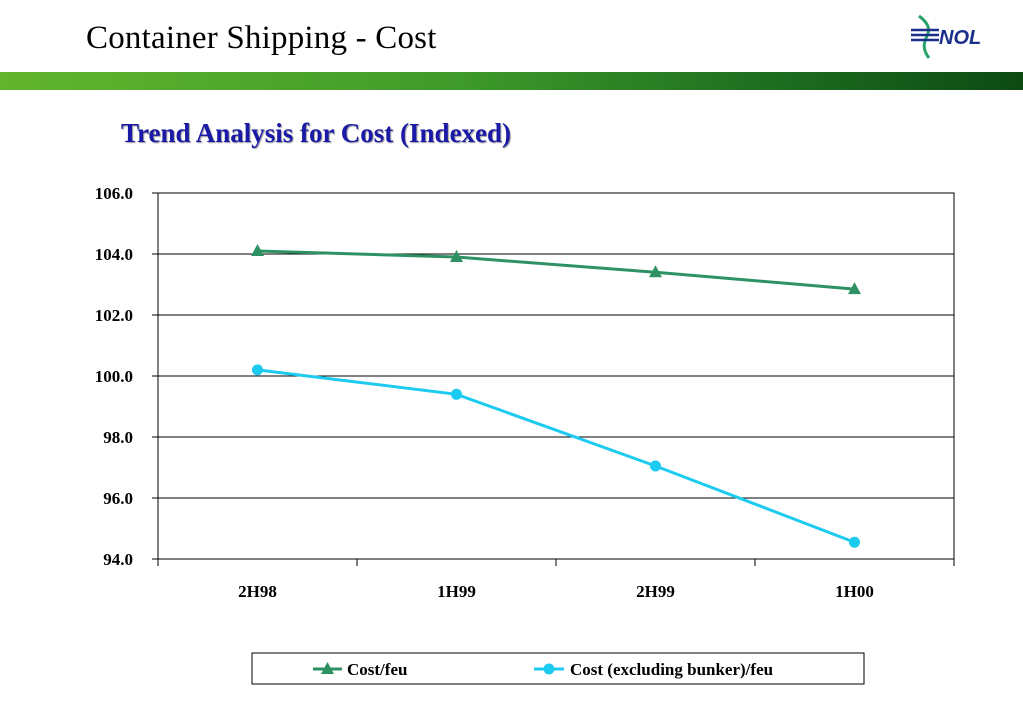  I want to click on legend-item: Cost (excluding bunker)/feu, so click(653, 669).